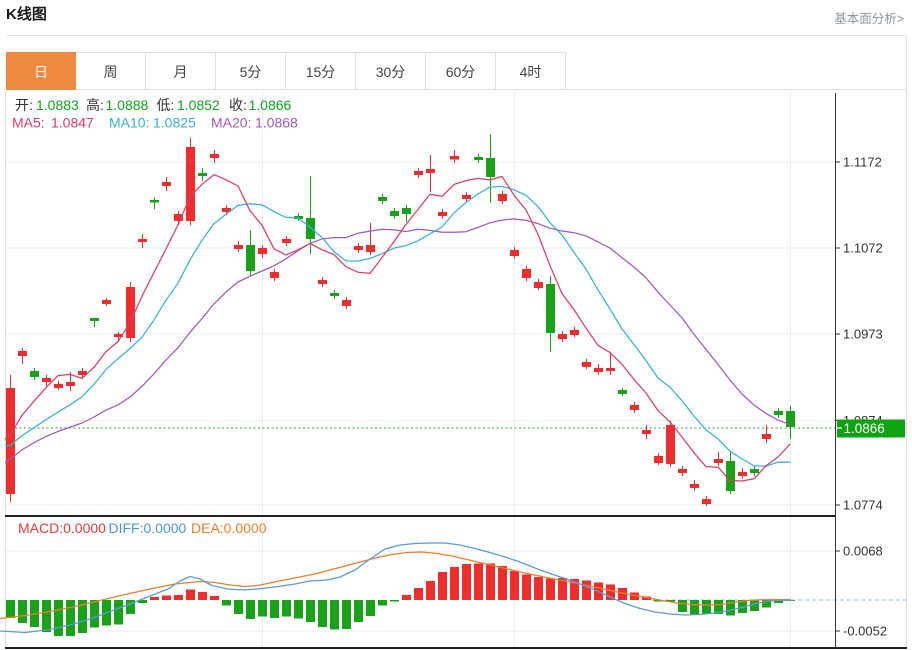 This screenshot has height=650, width=912. I want to click on svg-text: 收:, so click(238, 105).